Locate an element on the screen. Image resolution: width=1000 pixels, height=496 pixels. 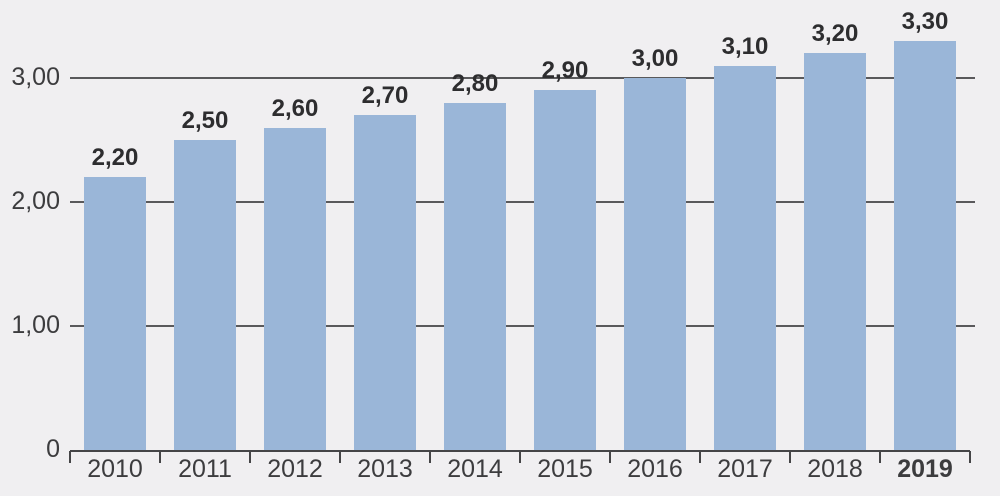
x-axis-category-label: 2016 is located at coordinates (655, 469).